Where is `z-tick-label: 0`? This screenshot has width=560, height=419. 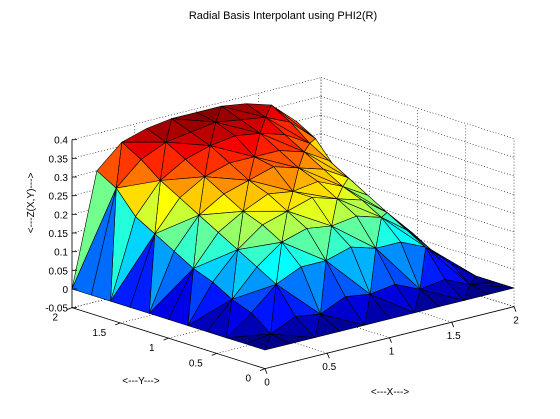 z-tick-label: 0 is located at coordinates (65, 290).